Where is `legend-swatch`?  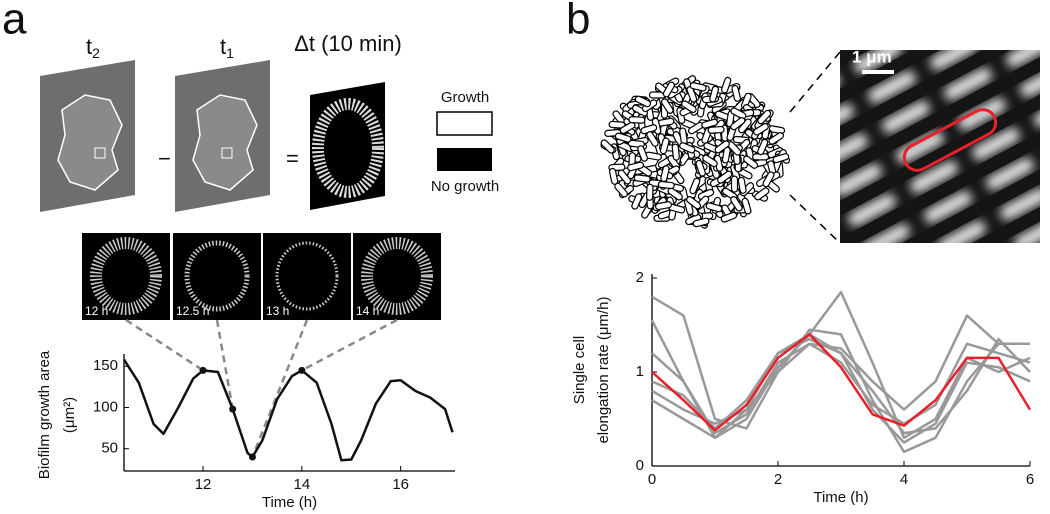 legend-swatch is located at coordinates (464, 123).